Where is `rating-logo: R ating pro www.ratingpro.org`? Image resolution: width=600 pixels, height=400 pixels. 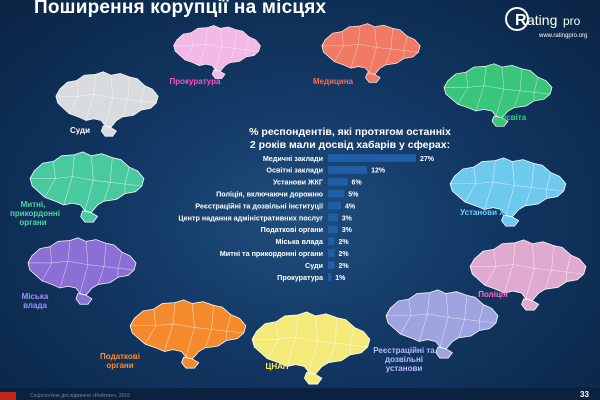
rating-logo: R ating pro www.ratingpro.org is located at coordinates (550, 26).